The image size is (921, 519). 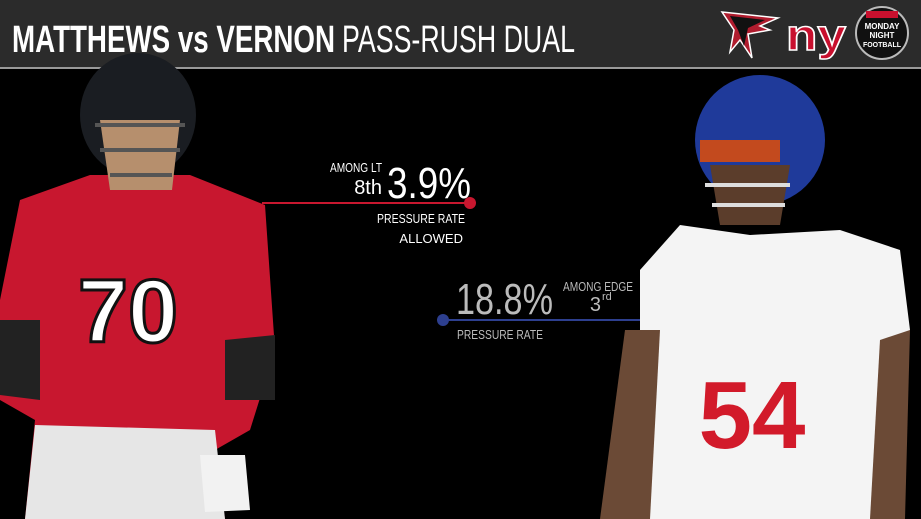 I want to click on left-stat-dot, so click(x=470, y=203).